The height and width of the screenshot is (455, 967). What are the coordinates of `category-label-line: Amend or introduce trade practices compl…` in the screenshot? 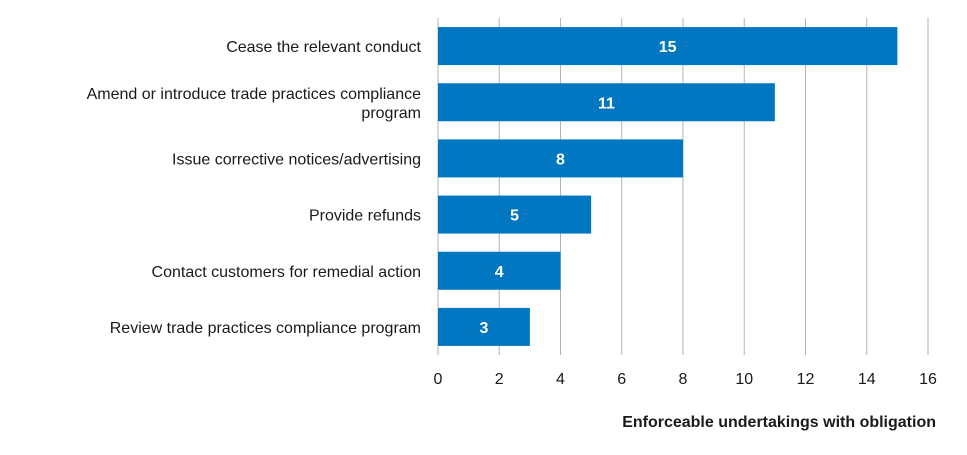 It's located at (254, 94).